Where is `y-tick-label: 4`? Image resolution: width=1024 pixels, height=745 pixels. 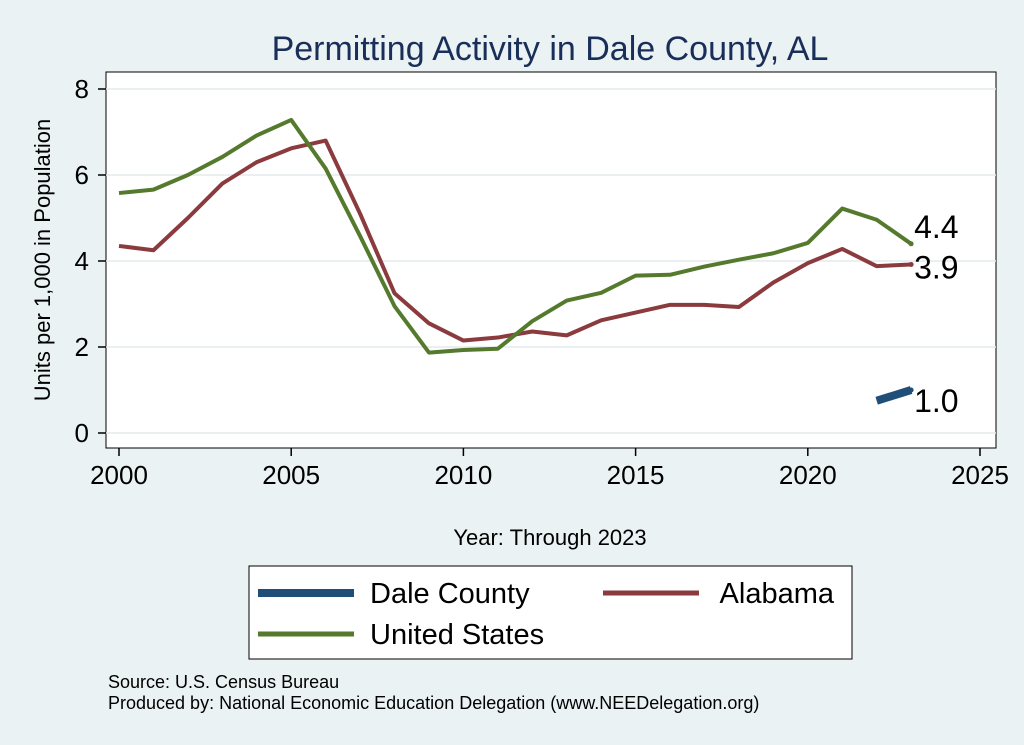
y-tick-label: 4 is located at coordinates (82, 261).